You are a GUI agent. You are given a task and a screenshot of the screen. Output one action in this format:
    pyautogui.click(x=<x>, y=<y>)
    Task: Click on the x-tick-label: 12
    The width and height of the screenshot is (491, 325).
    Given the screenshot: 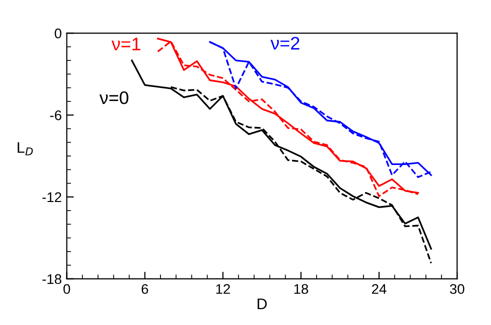 What is the action you would take?
    pyautogui.click(x=223, y=289)
    